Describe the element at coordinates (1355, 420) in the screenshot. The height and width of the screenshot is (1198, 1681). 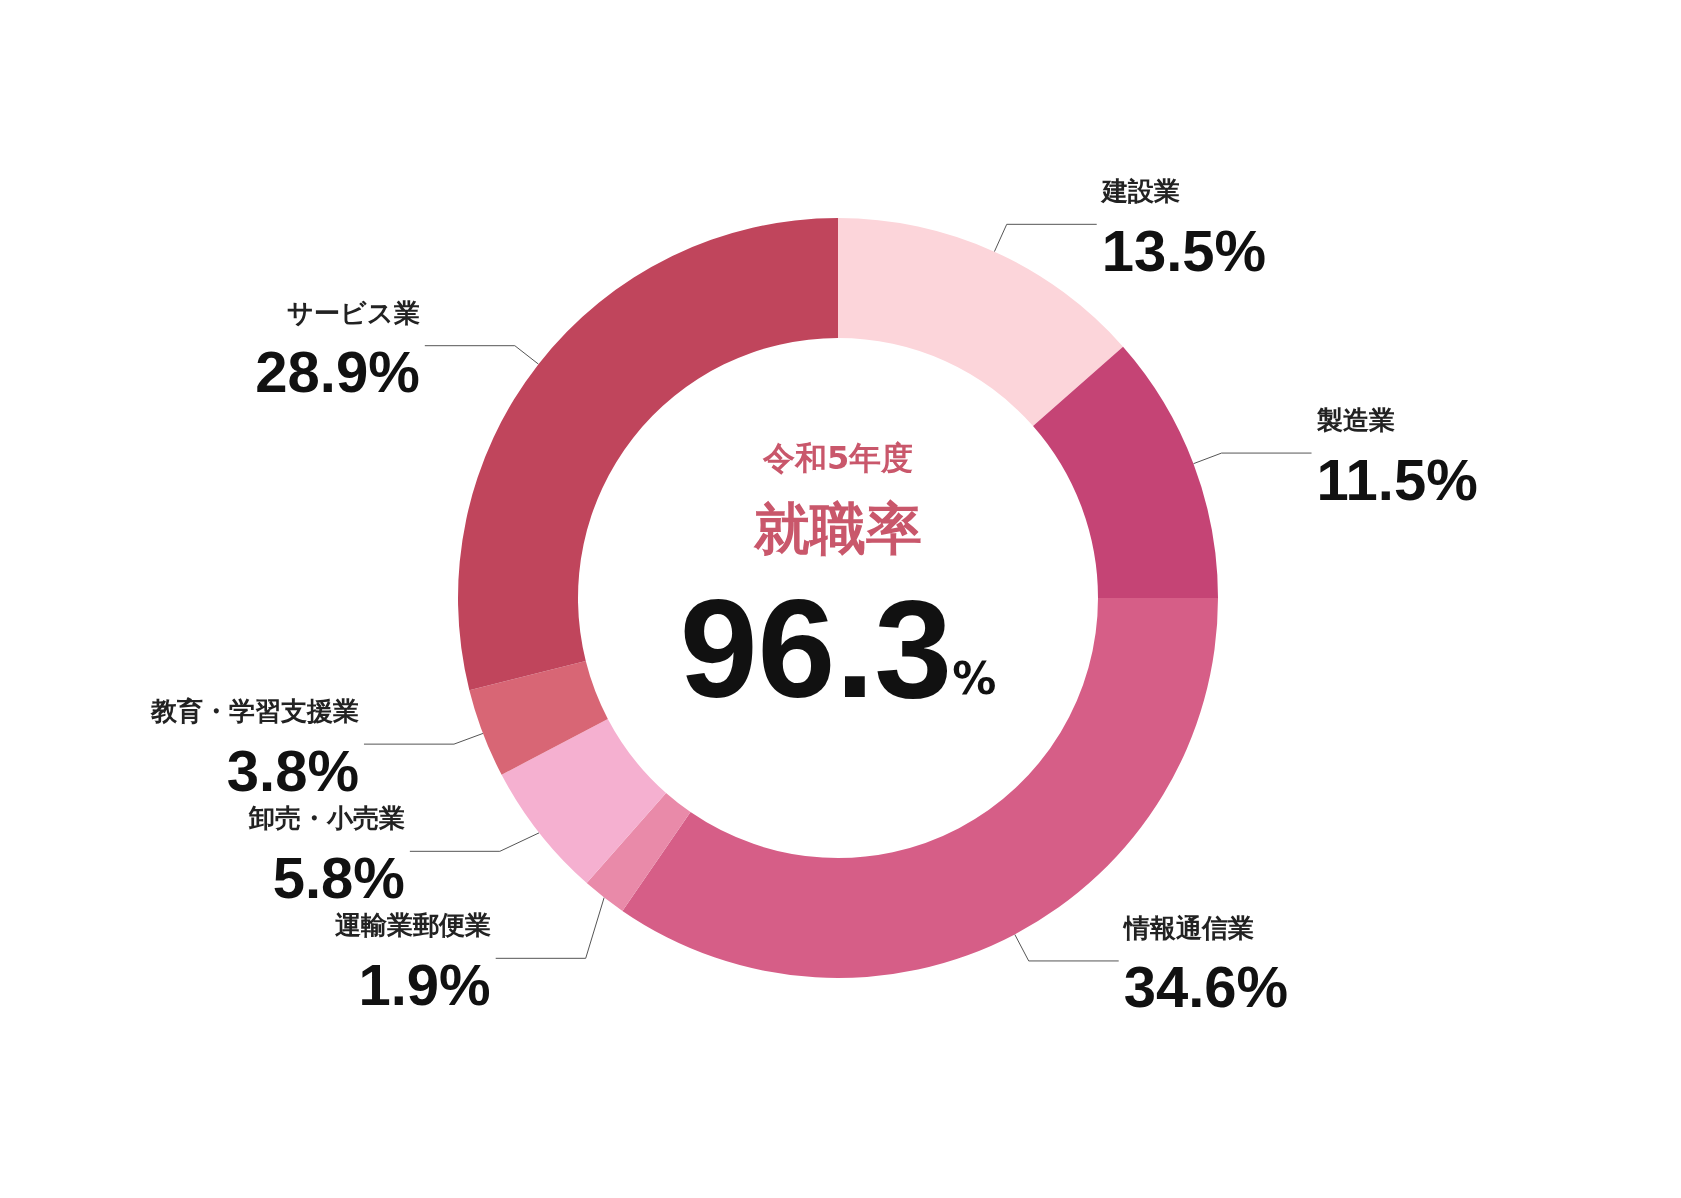
I see `slice-label: 製造業` at that location.